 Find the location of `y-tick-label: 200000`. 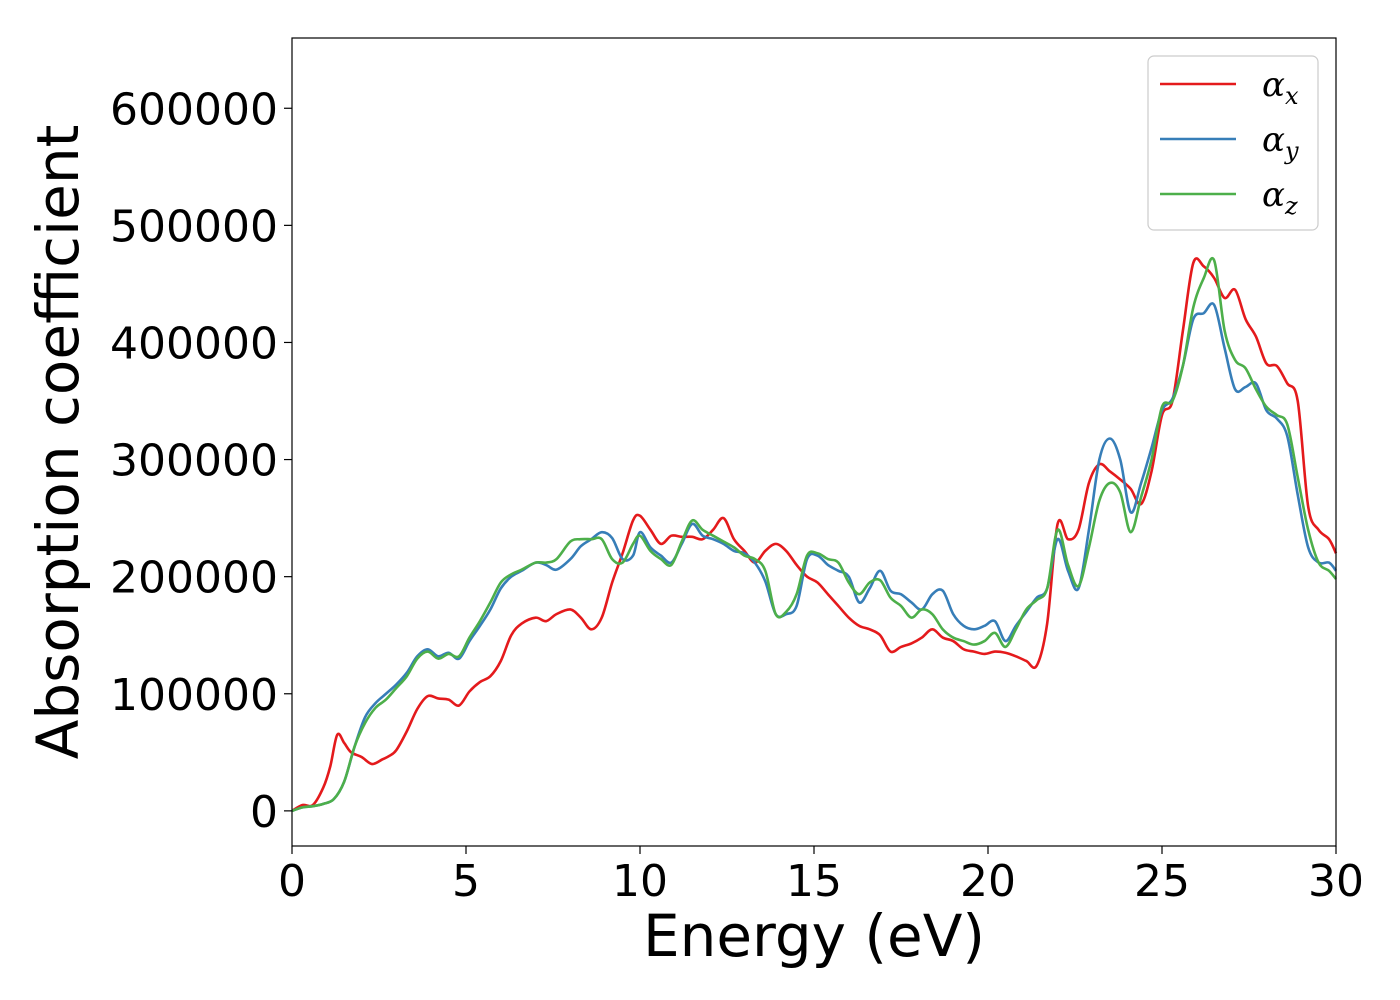

y-tick-label: 200000 is located at coordinates (194, 578).